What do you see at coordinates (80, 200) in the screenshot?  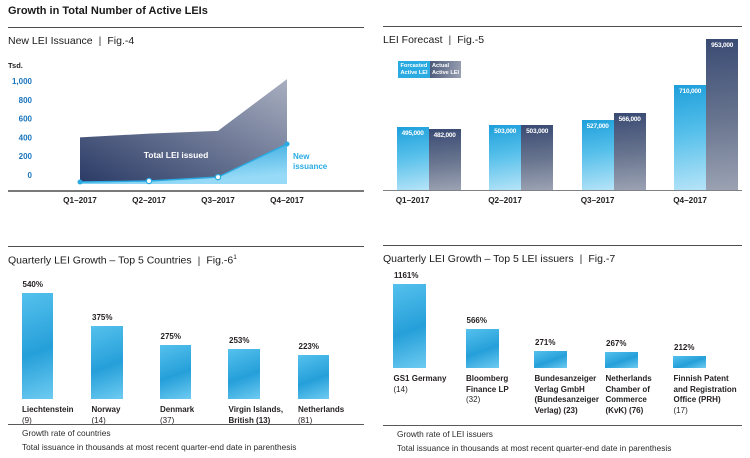 I see `fig4-x-label: Q1–2017` at bounding box center [80, 200].